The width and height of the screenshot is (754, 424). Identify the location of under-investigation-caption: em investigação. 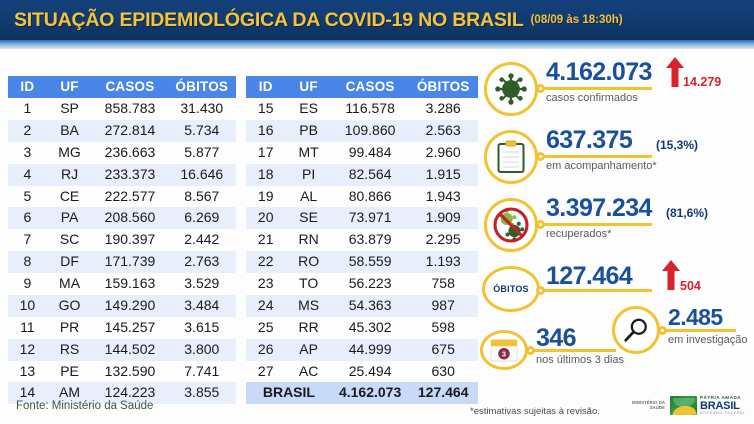
(708, 340).